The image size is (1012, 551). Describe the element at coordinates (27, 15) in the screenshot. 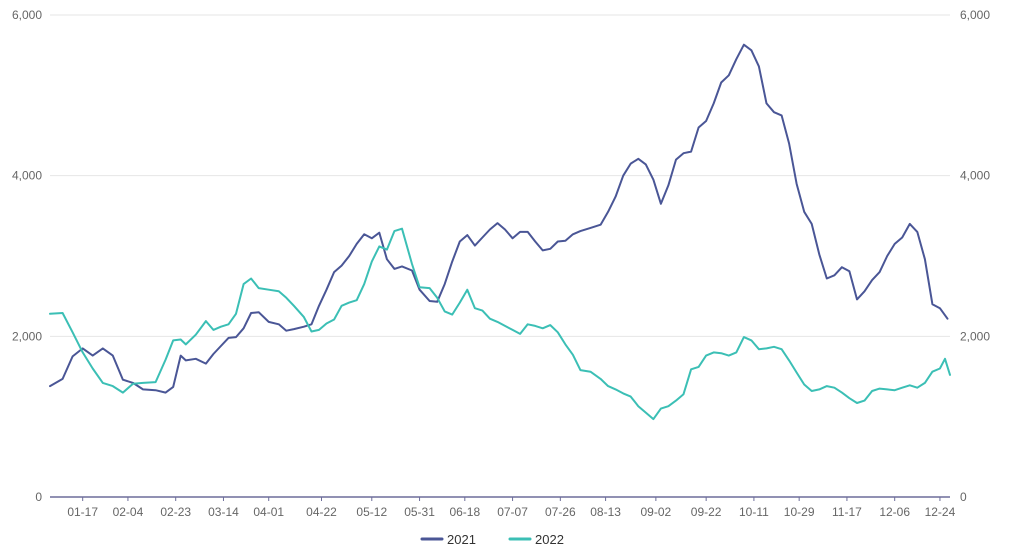

I see `y-tick-label-left: 6,000` at that location.